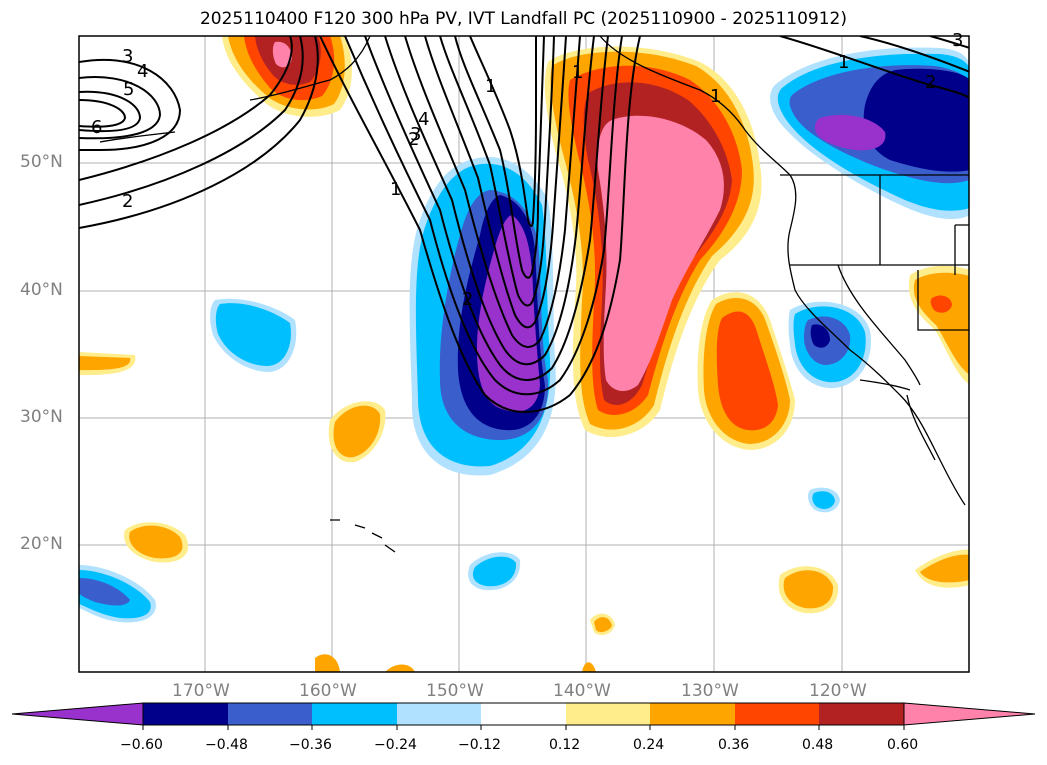  Describe the element at coordinates (838, 691) in the screenshot. I see `lon-label-120w: 120°W` at that location.